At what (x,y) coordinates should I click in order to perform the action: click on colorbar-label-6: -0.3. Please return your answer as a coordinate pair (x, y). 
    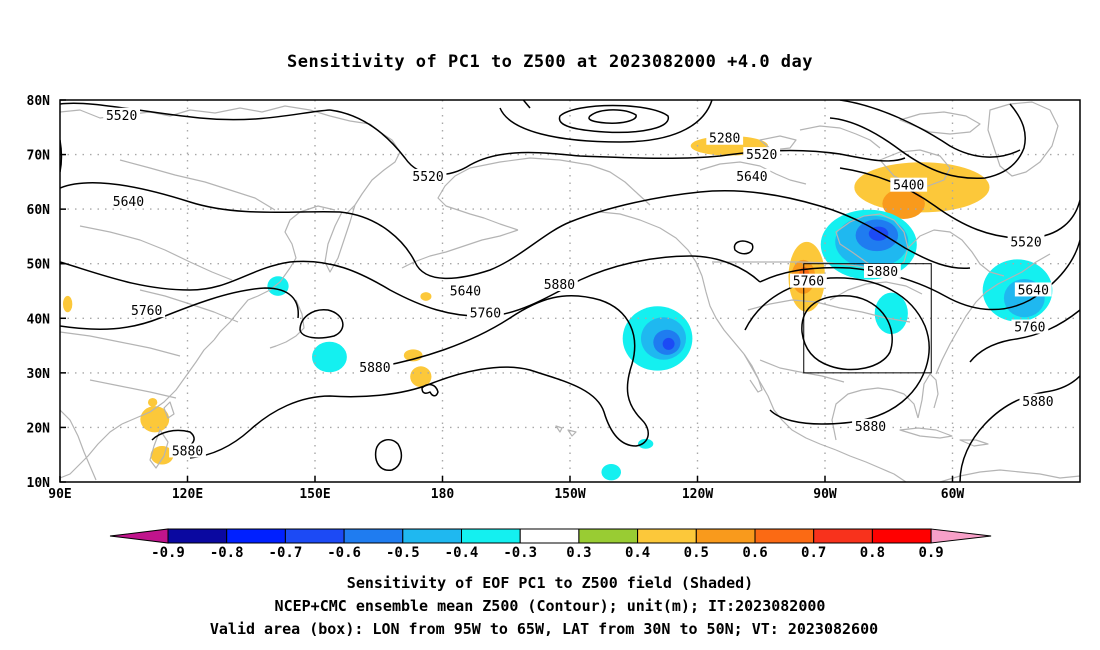
    Looking at the image, I should click on (520, 553).